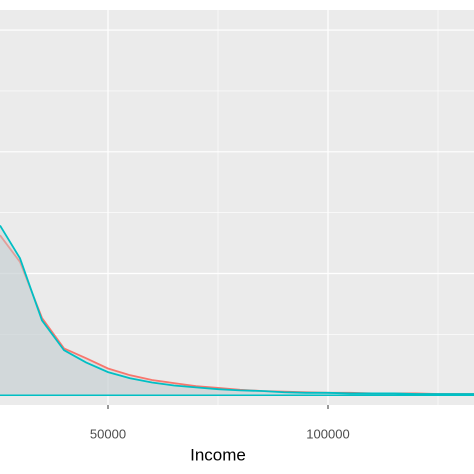  Describe the element at coordinates (218, 454) in the screenshot. I see `x-axis-title: Income` at that location.